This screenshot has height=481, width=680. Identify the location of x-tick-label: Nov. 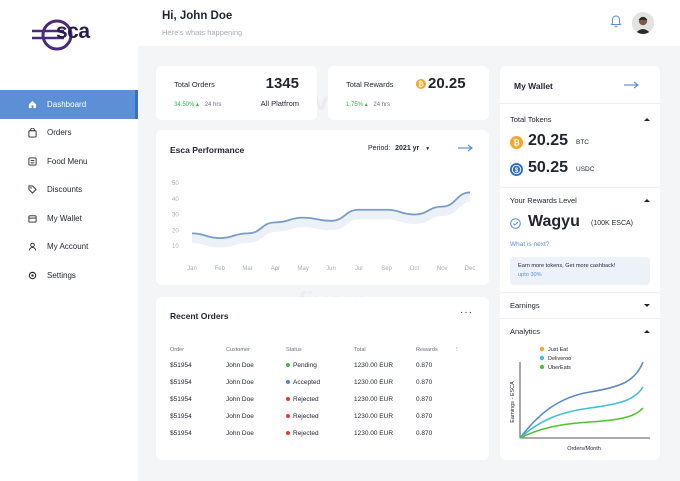
(442, 269).